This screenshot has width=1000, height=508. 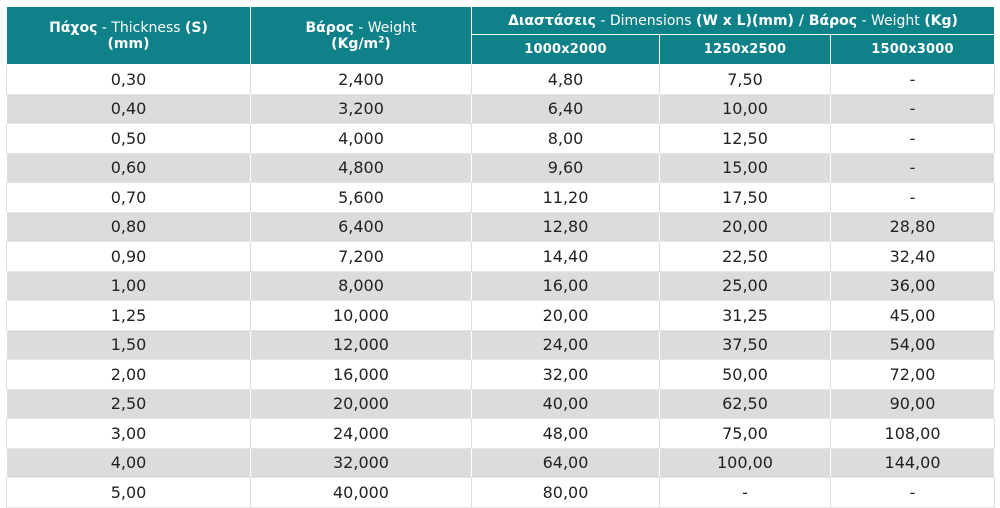 I want to click on header-dimensions-wl: (W x L)(mm) / Βάρος, so click(x=777, y=20).